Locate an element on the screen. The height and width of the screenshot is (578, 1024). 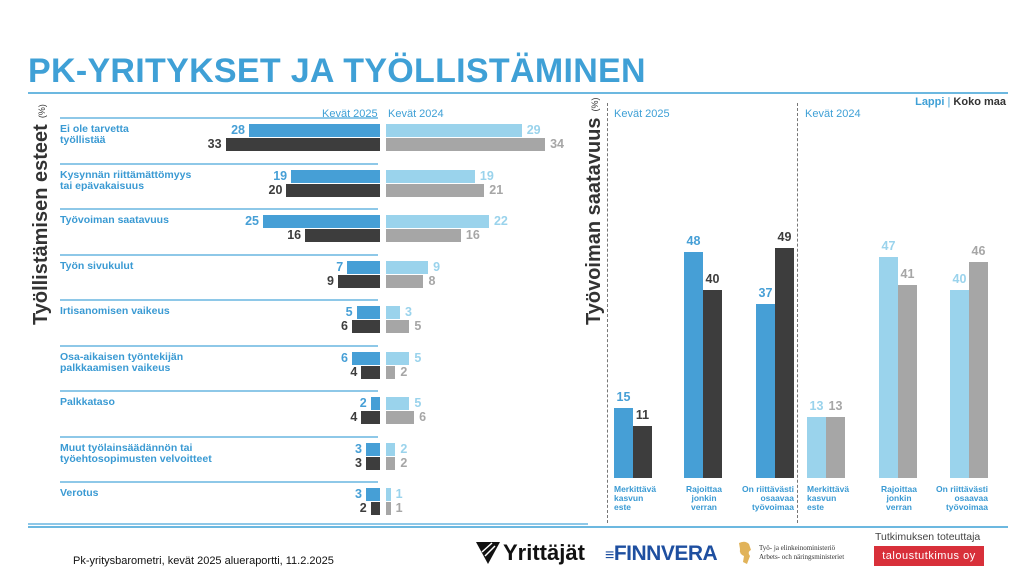
legend-lappi: Lappi is located at coordinates (930, 102).